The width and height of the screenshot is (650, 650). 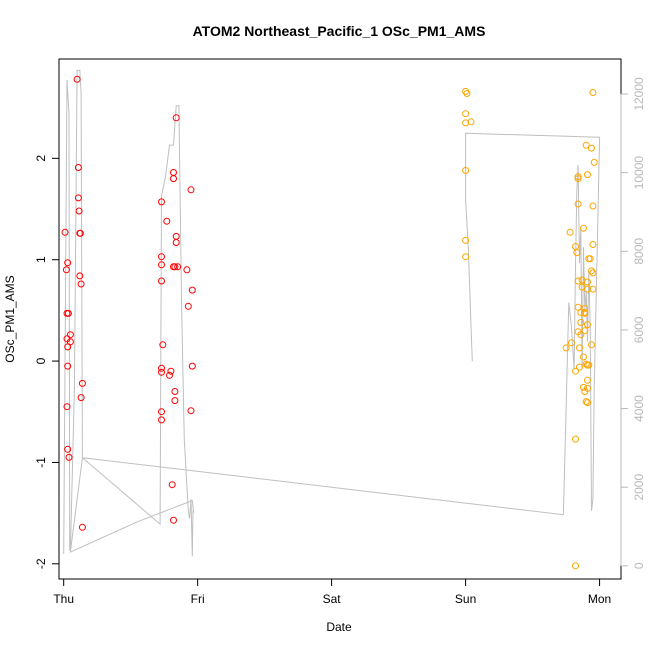 I want to click on y-axis-right: 0 2000 4000 6000 8000 10000 12000, so click(x=633, y=323).